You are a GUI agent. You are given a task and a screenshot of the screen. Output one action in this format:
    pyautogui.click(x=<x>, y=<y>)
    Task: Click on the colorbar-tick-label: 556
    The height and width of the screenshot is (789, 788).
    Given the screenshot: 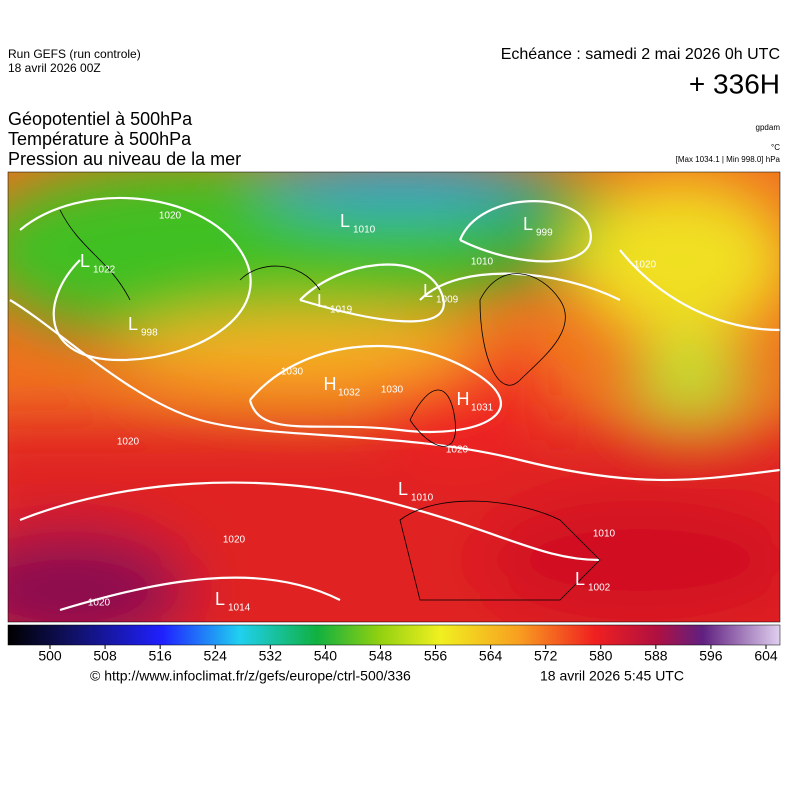 What is the action you would take?
    pyautogui.click(x=436, y=656)
    